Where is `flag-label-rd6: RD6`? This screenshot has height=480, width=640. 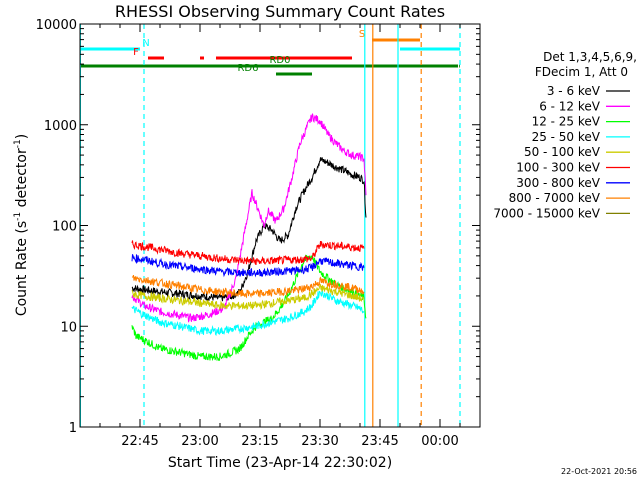
flag-label-rd6: RD6 is located at coordinates (247, 68).